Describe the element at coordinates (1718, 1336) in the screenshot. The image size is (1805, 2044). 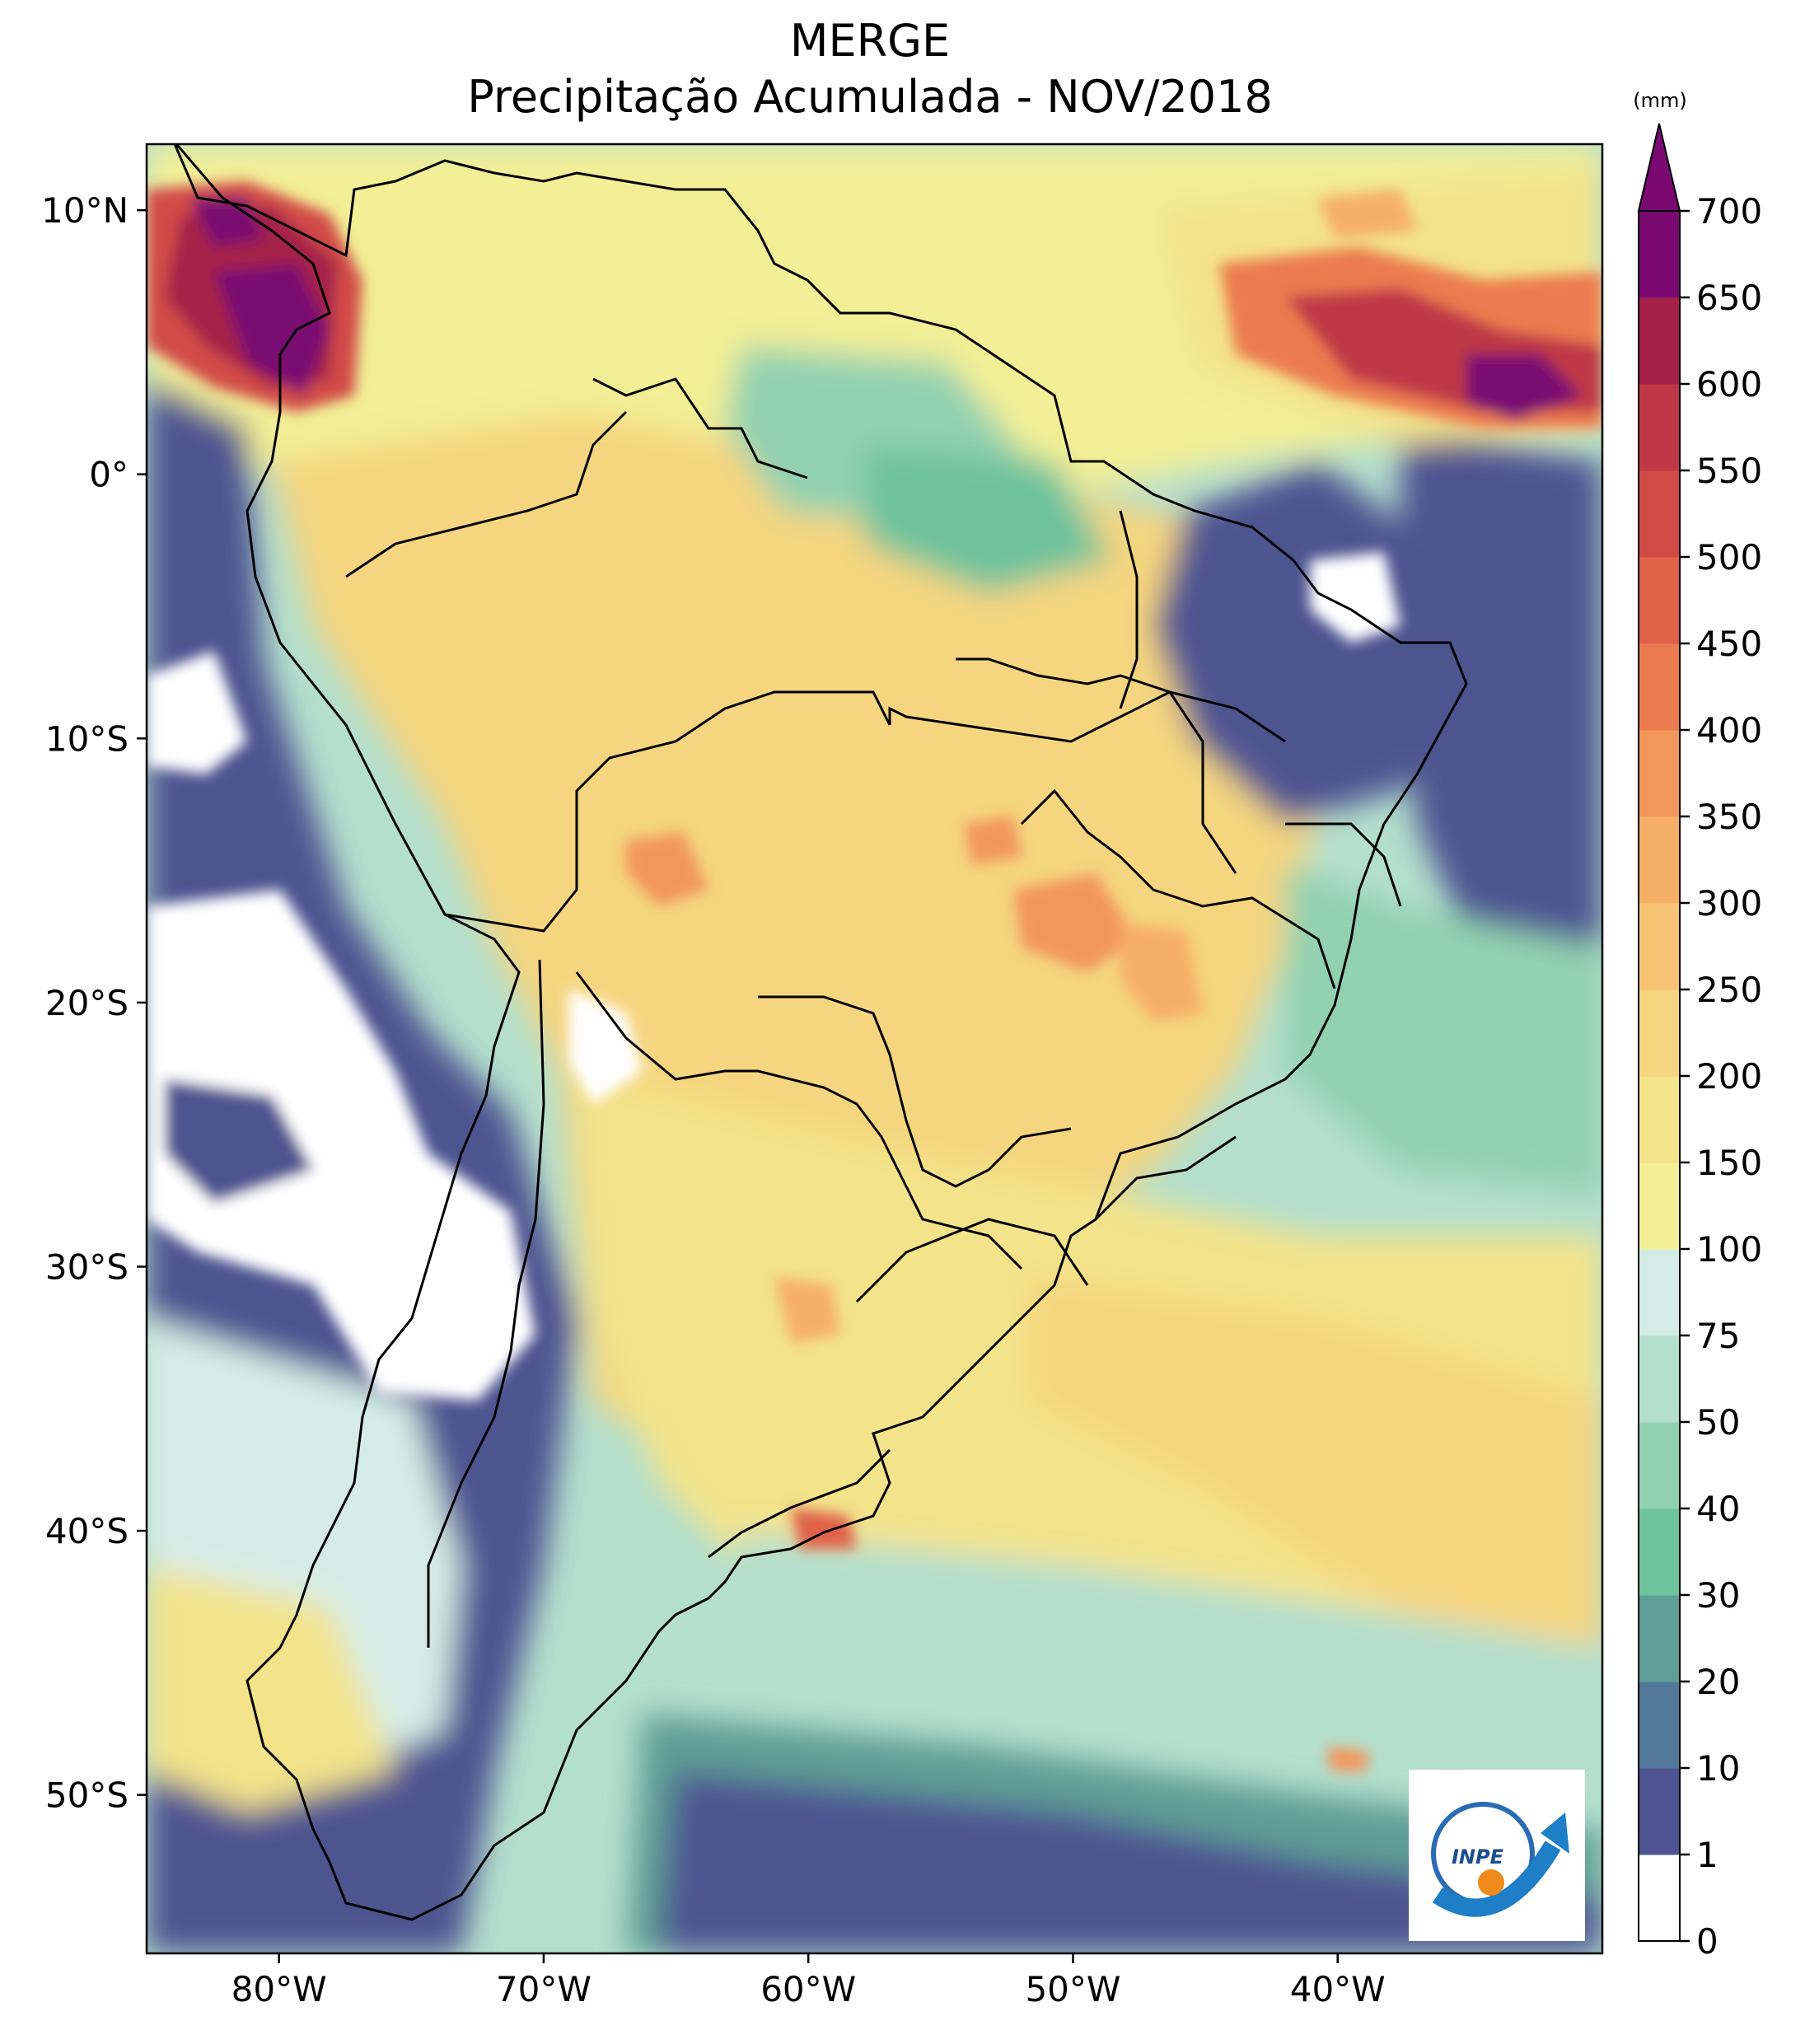
I see `colorbar-label: 75` at that location.